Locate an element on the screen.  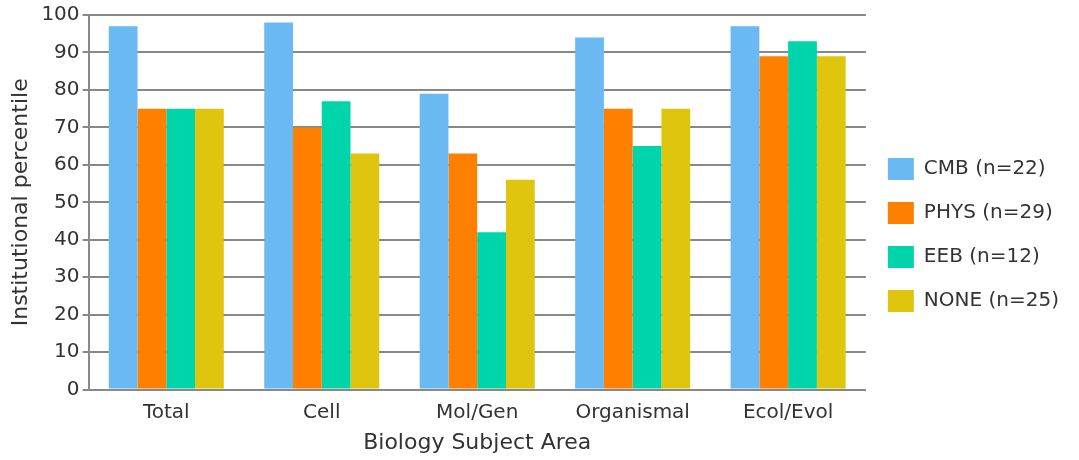
y-tick-label: 40 is located at coordinates (67, 237).